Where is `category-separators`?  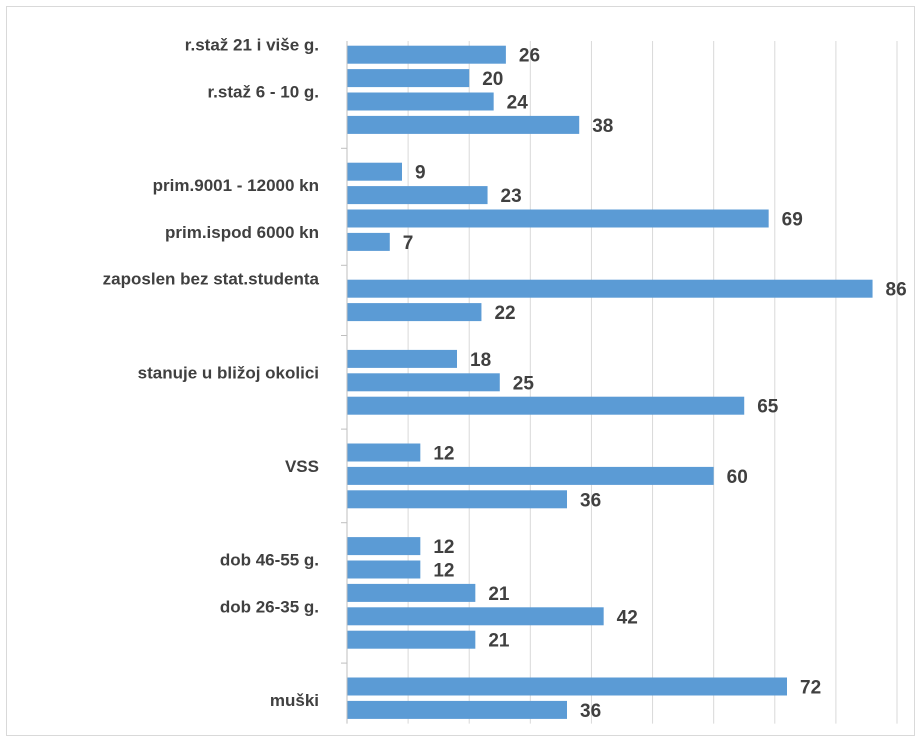 category-separators is located at coordinates (344, 405).